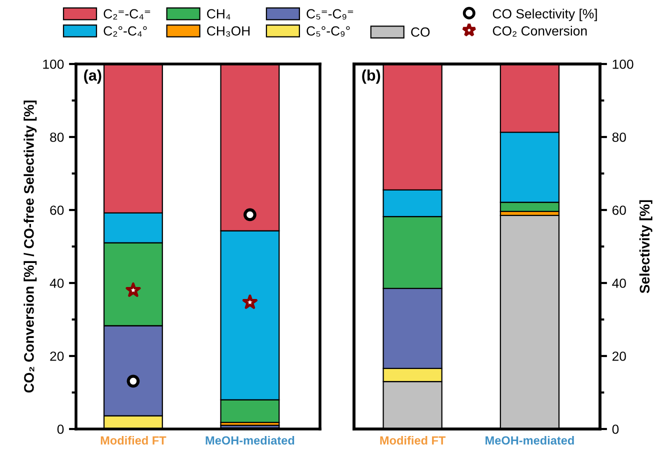  Describe the element at coordinates (623, 64) in the screenshot. I see `y2-tick-label: 100` at that location.